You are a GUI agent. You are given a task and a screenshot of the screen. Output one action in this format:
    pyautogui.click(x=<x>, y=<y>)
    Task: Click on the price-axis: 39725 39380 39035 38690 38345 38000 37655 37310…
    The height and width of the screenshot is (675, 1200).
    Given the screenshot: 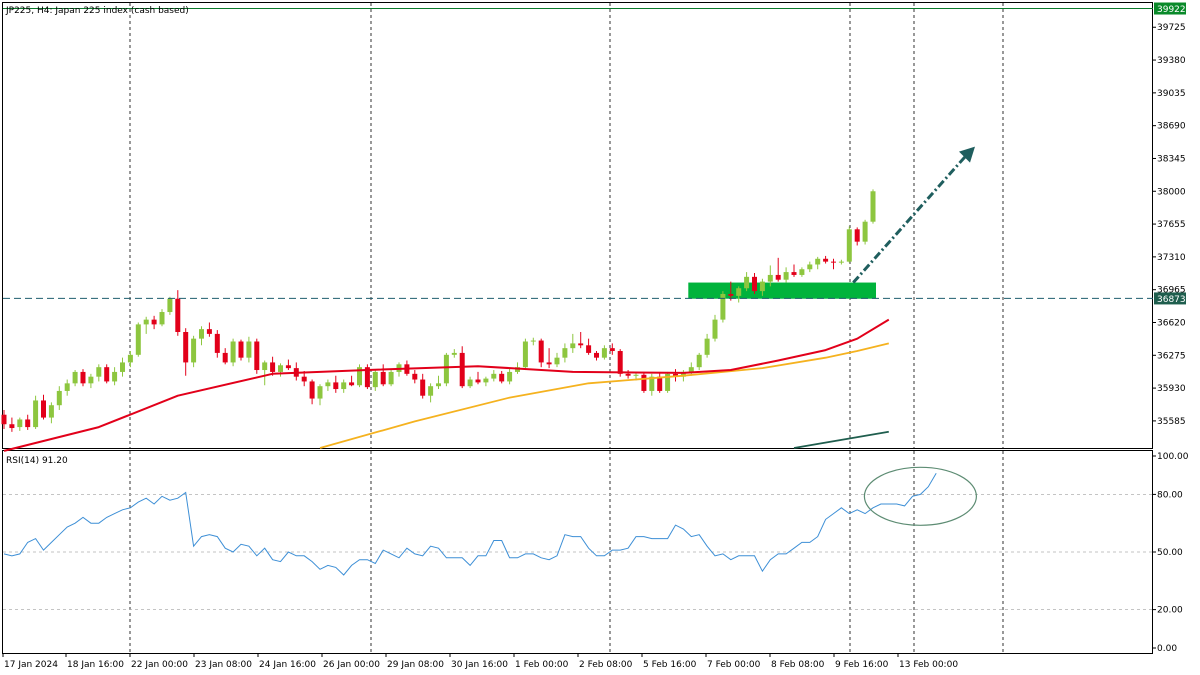 What is the action you would take?
    pyautogui.click(x=1169, y=214)
    